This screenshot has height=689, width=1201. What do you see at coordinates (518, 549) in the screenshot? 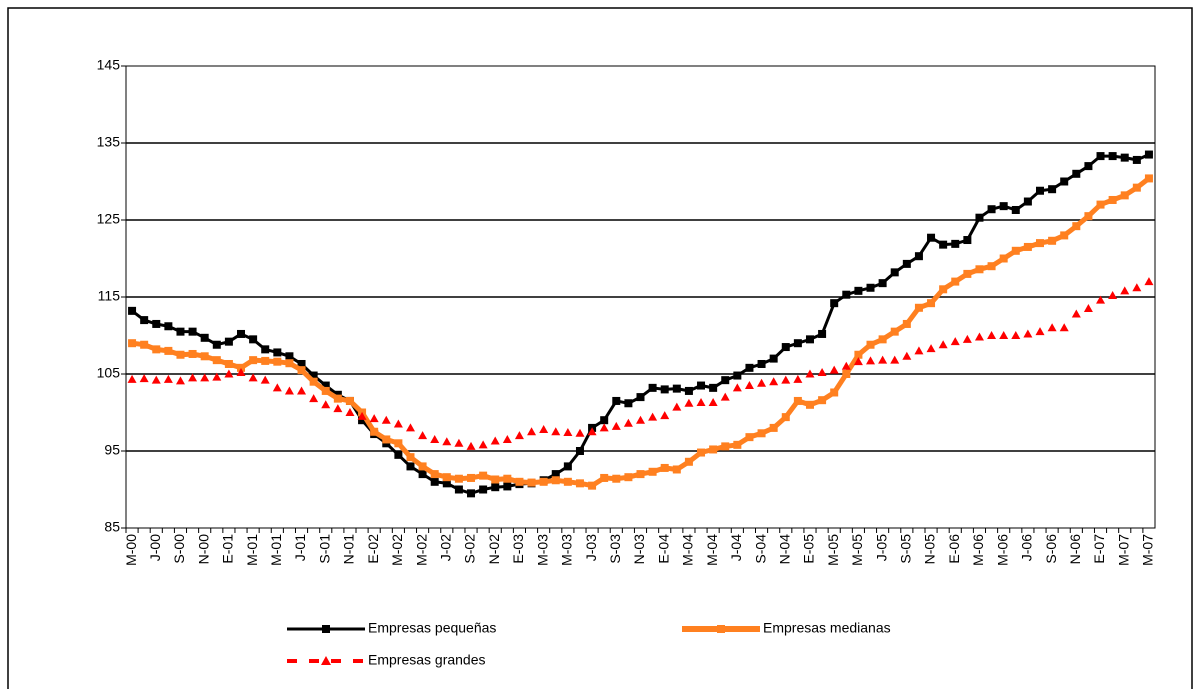
I see `x-tick-label: E-03` at bounding box center [518, 549].